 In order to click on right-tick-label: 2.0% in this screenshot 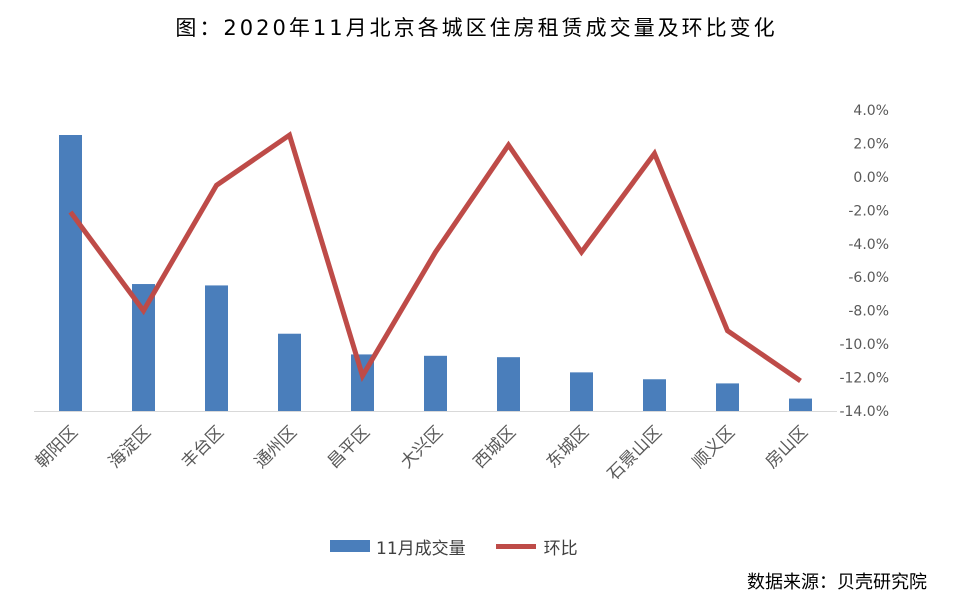, I will do `click(871, 144)`.